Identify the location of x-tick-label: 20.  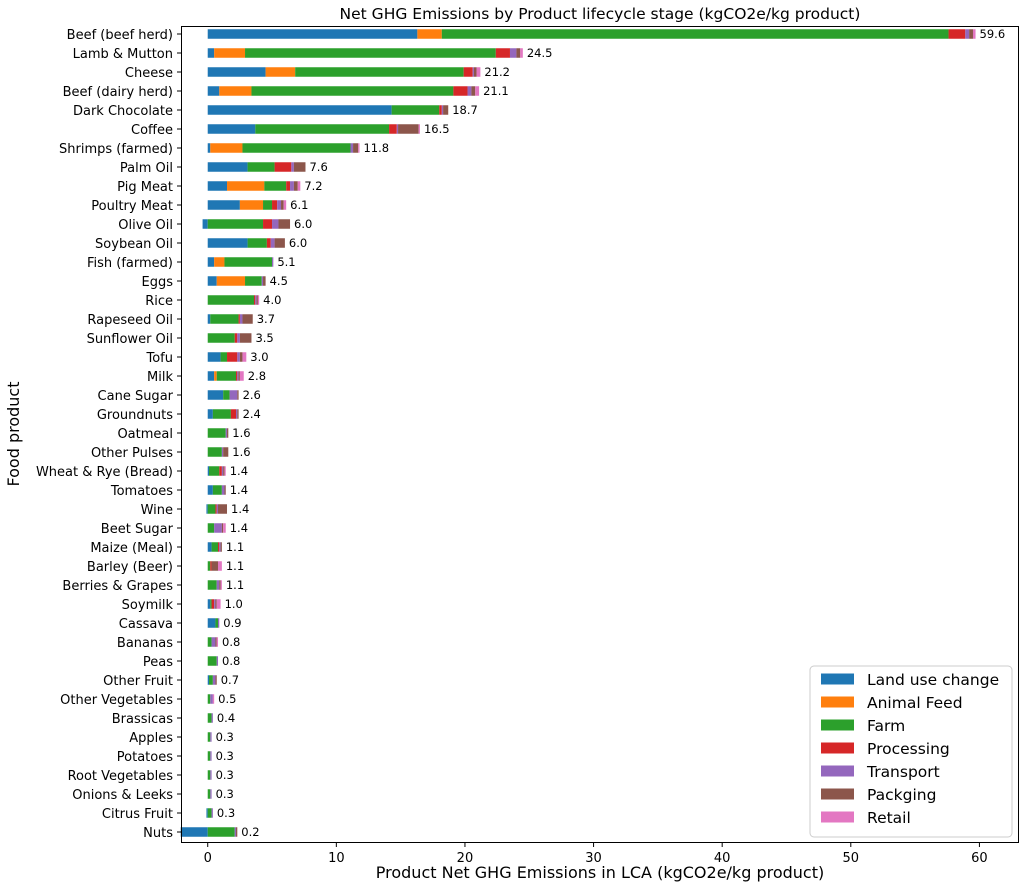
(465, 858).